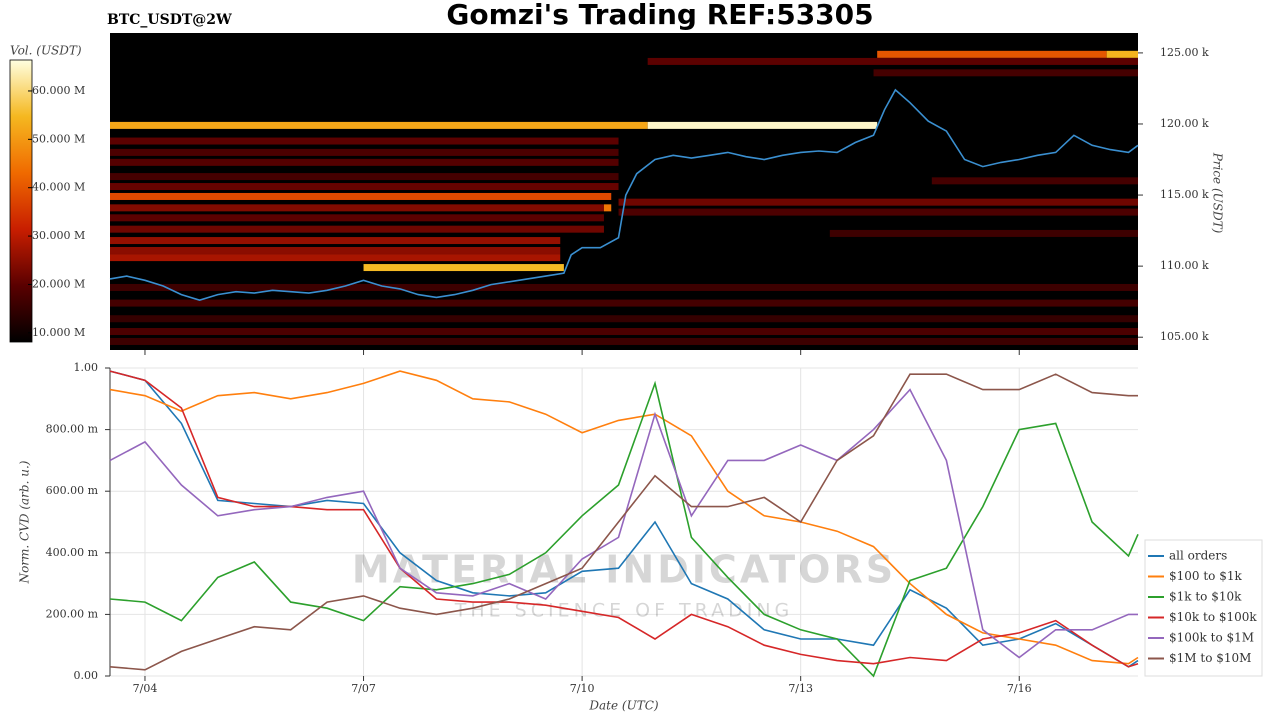 This screenshot has height=720, width=1280. I want to click on colorbar-tick-label: 10.000 M, so click(58, 332).